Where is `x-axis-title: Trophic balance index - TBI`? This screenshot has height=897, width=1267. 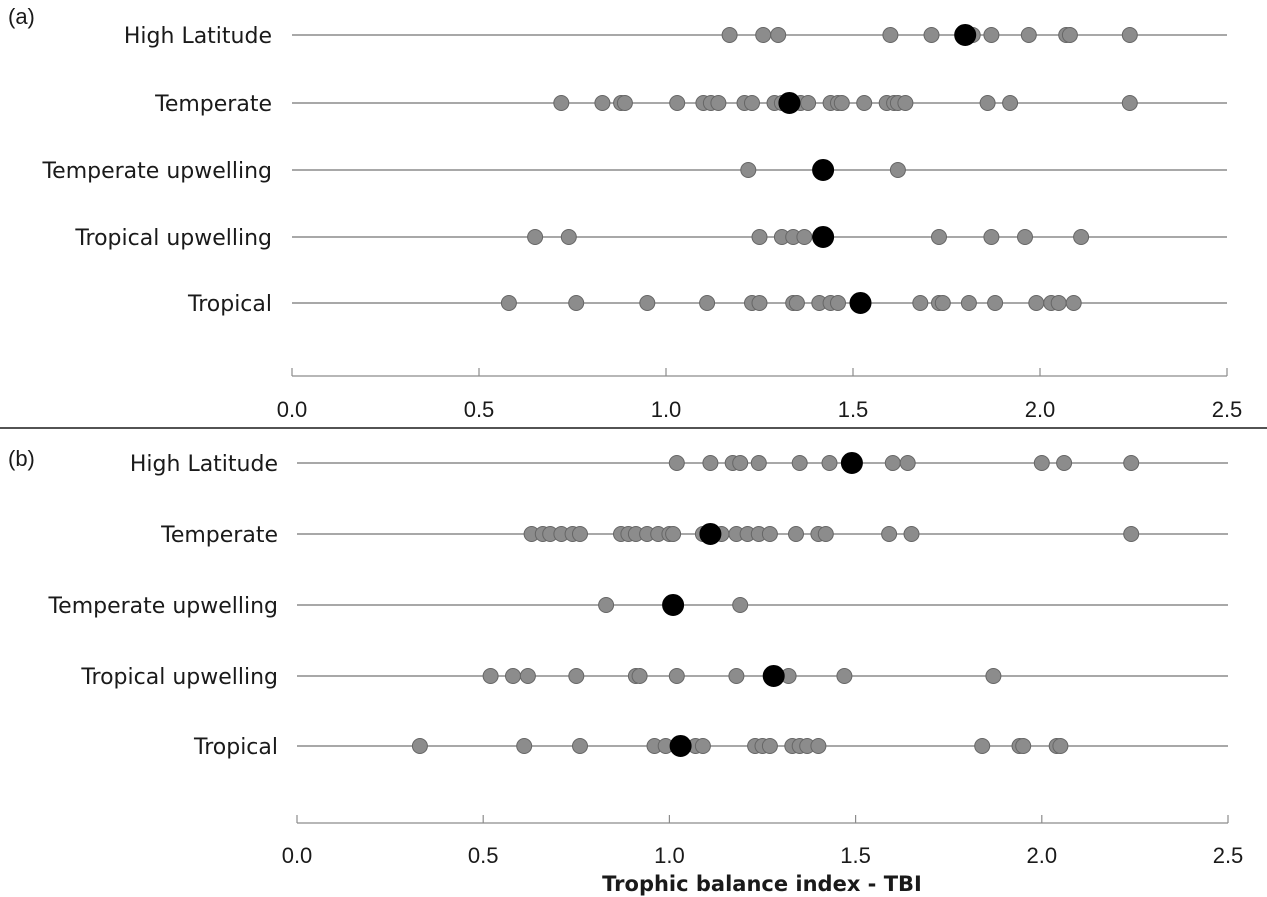 x-axis-title: Trophic balance index - TBI is located at coordinates (762, 884).